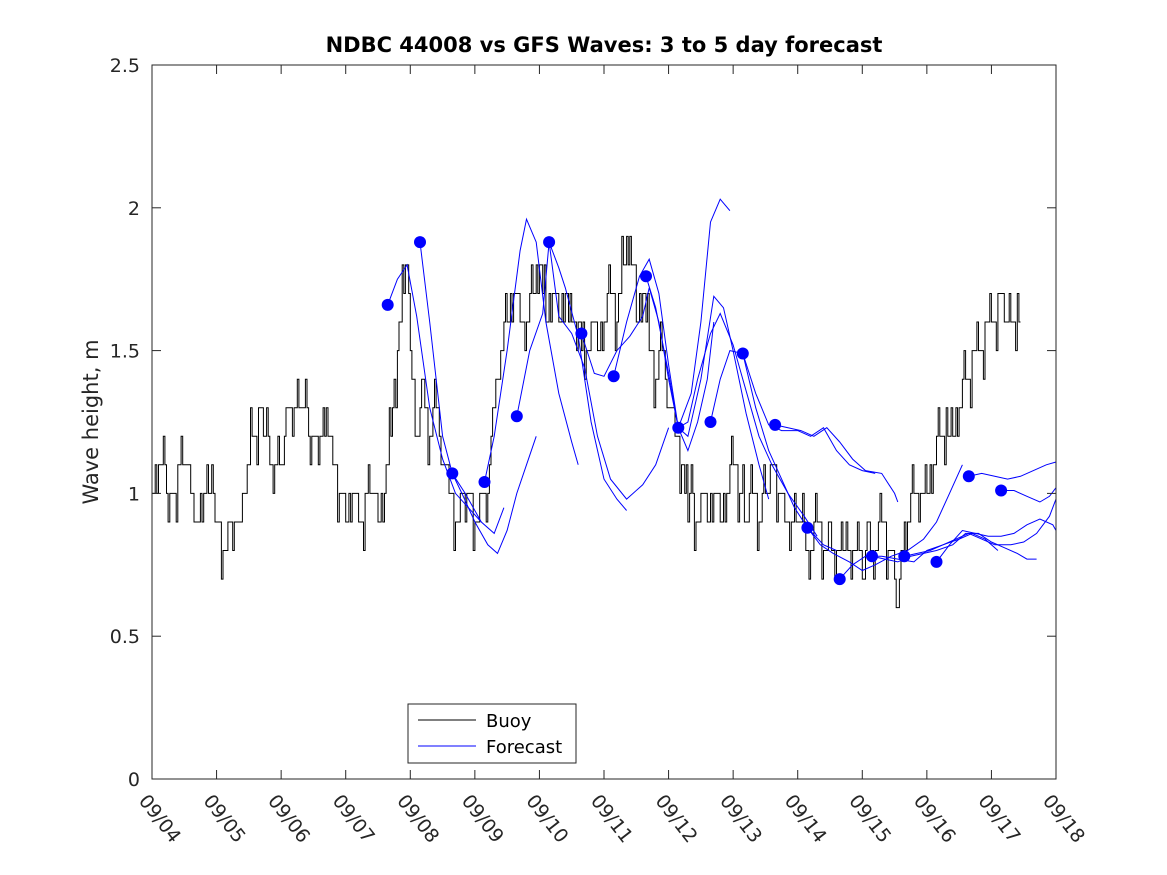 This screenshot has height=875, width=1167. Describe the element at coordinates (125, 352) in the screenshot. I see `y-tick-label: 1.5` at that location.